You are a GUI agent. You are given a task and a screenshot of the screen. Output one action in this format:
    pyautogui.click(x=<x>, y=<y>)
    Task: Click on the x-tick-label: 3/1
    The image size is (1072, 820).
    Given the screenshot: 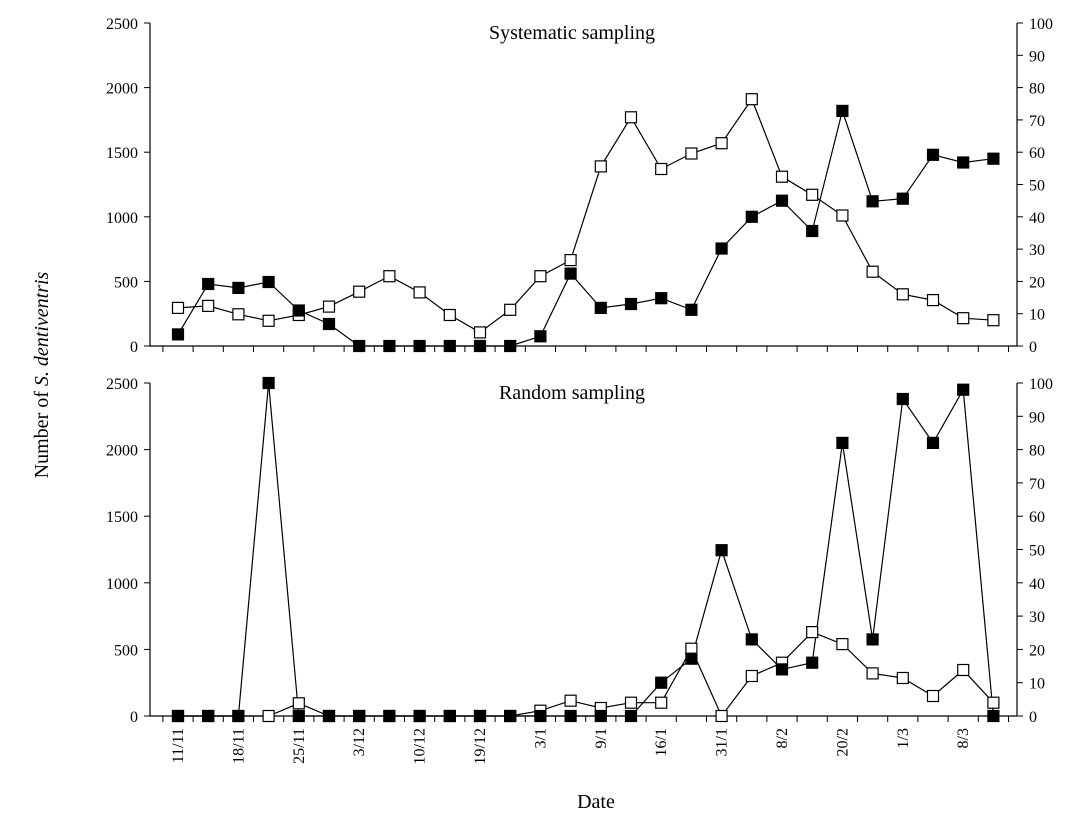 What is the action you would take?
    pyautogui.click(x=540, y=738)
    